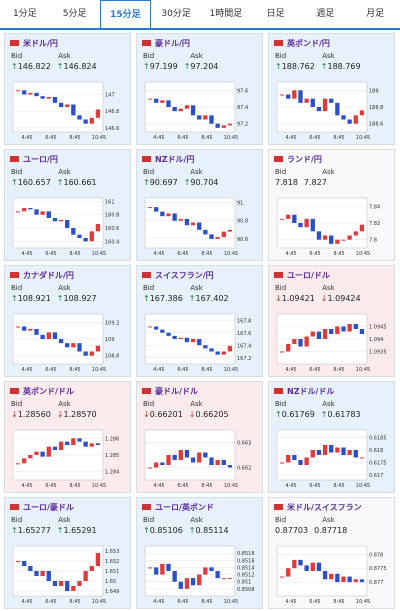 The image size is (400, 611). What do you see at coordinates (318, 298) in the screenshot?
I see `quote-values: ↓1.09421 ↓1.09424` at bounding box center [318, 298].